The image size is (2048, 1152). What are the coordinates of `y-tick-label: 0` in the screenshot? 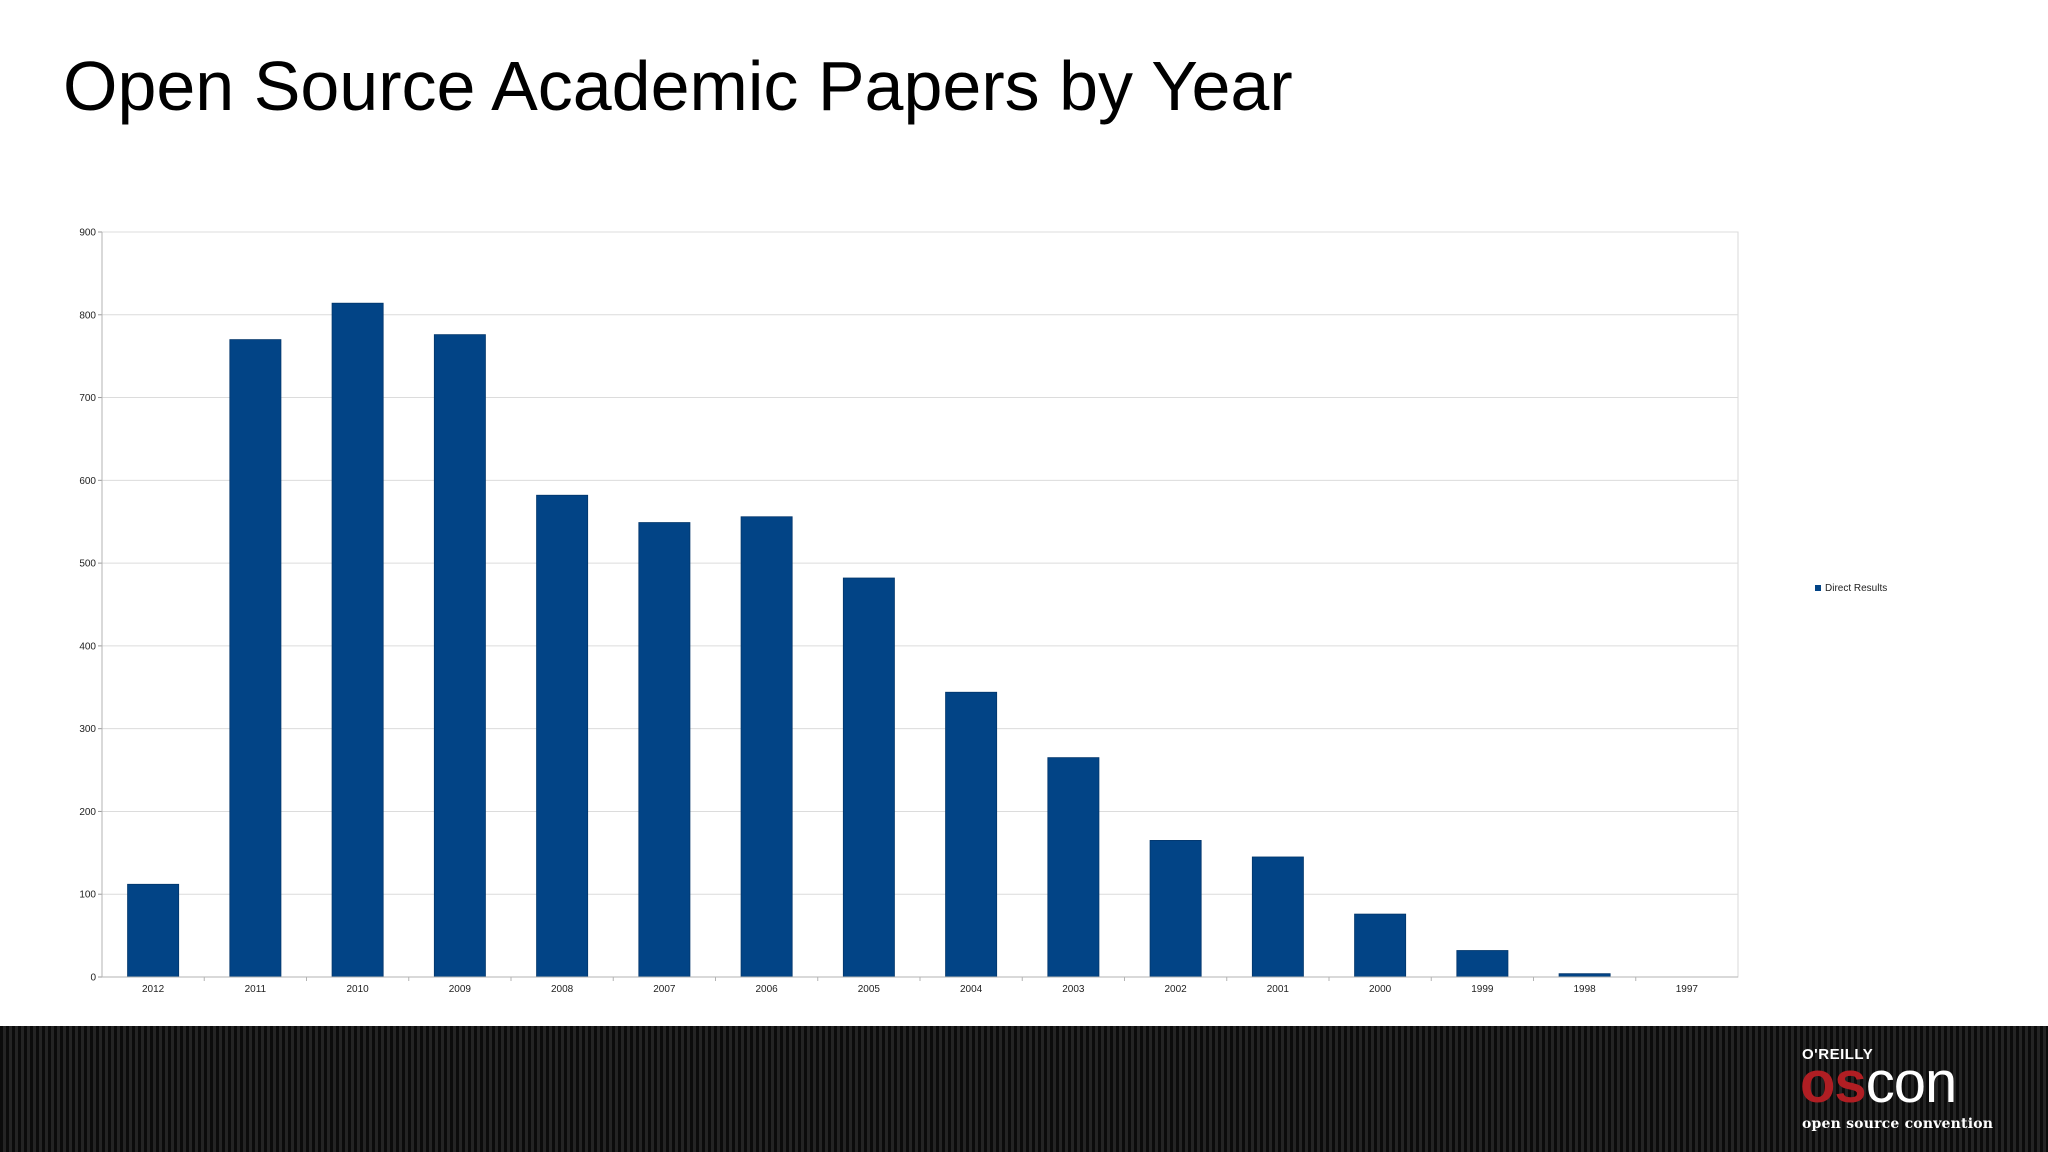 It's located at (93, 978).